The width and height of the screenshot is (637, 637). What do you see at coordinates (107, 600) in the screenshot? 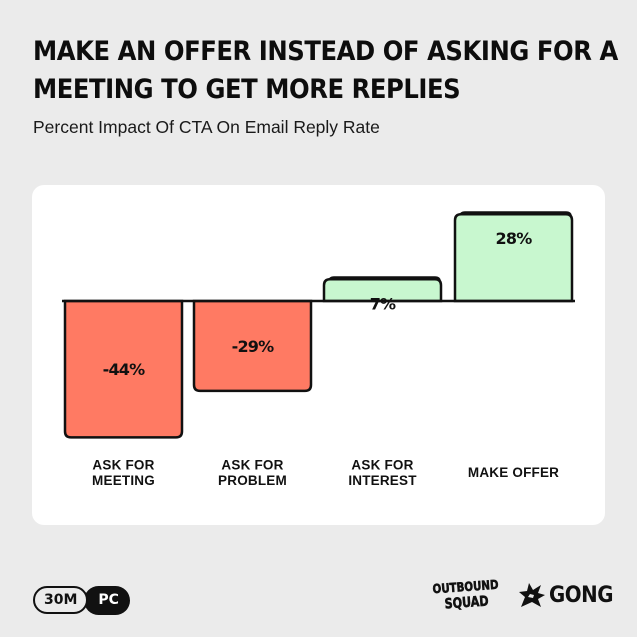
I see `badge-pc: PC` at bounding box center [107, 600].